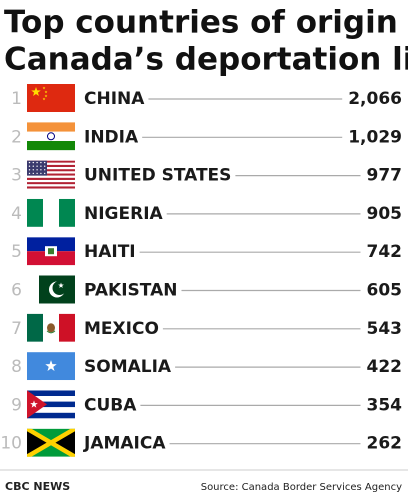  I want to click on row: 3 UNITED STATES 977, so click(207, 174).